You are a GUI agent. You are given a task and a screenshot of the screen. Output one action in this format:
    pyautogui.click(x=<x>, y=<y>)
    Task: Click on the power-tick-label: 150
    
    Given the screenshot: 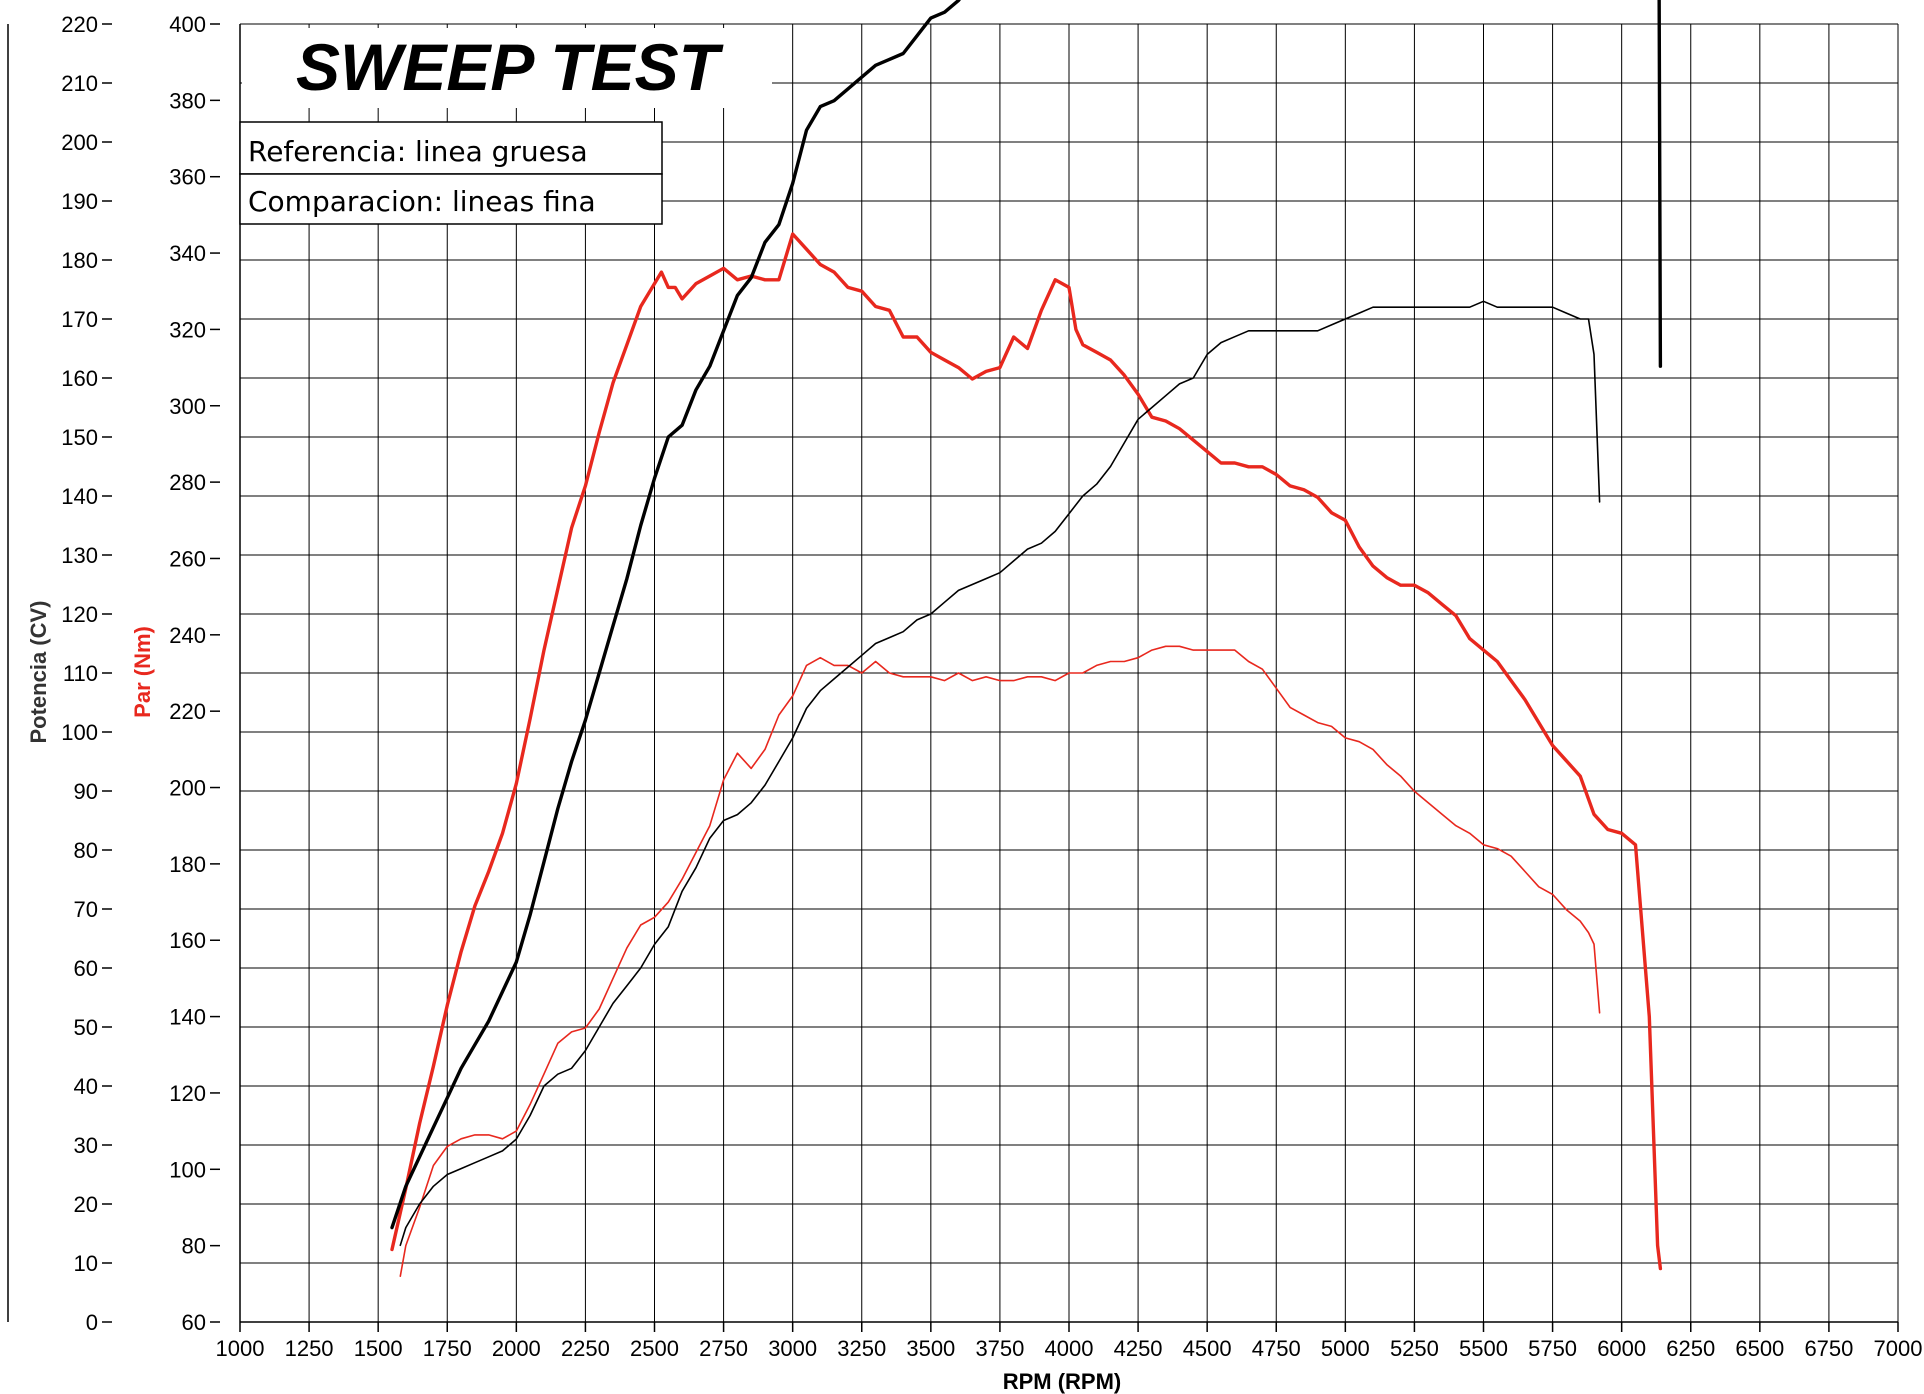 What is the action you would take?
    pyautogui.click(x=79, y=437)
    